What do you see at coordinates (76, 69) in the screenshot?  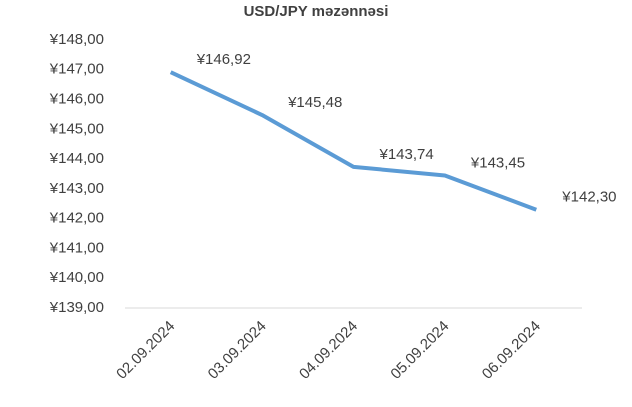 I see `y-tick-label: ¥147,00` at bounding box center [76, 69].